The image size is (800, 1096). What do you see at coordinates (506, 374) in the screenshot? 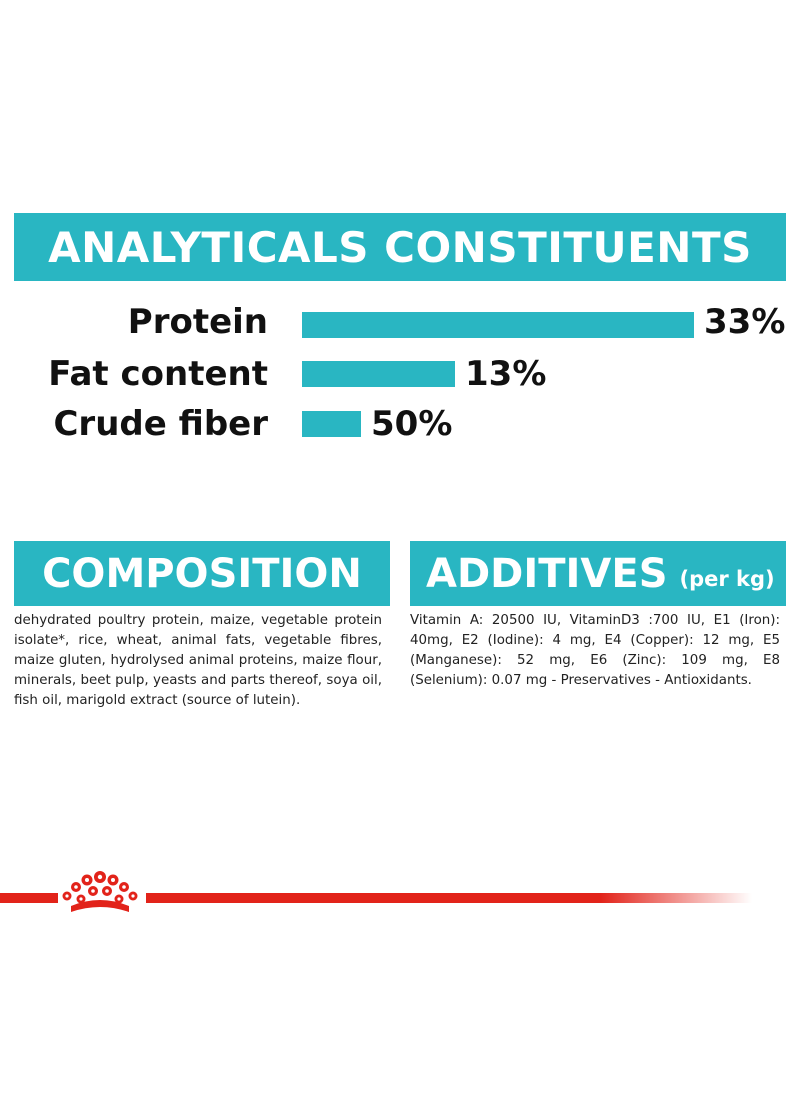
I see `fat-content-value: 13%` at bounding box center [506, 374].